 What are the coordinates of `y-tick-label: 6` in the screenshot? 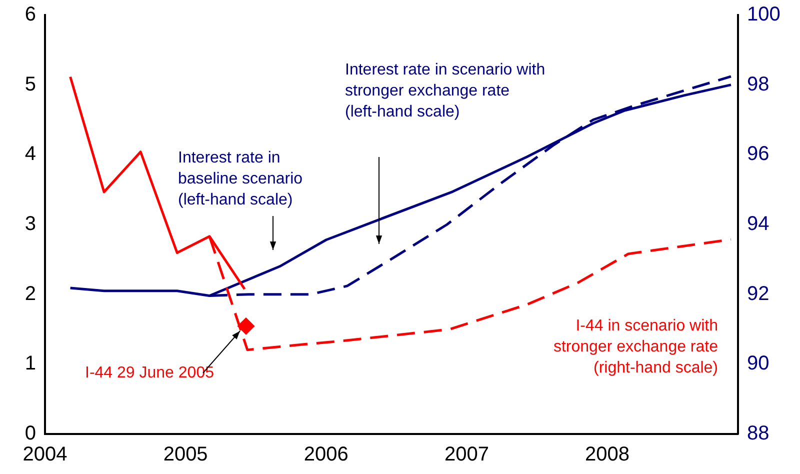 It's located at (30, 15).